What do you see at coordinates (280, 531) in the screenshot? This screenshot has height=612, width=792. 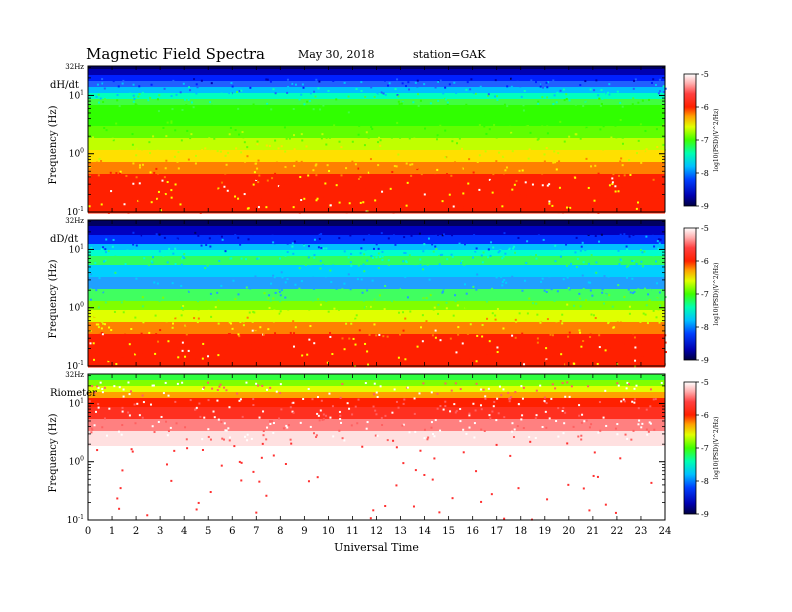 I see `xtick-label: 8` at bounding box center [280, 531].